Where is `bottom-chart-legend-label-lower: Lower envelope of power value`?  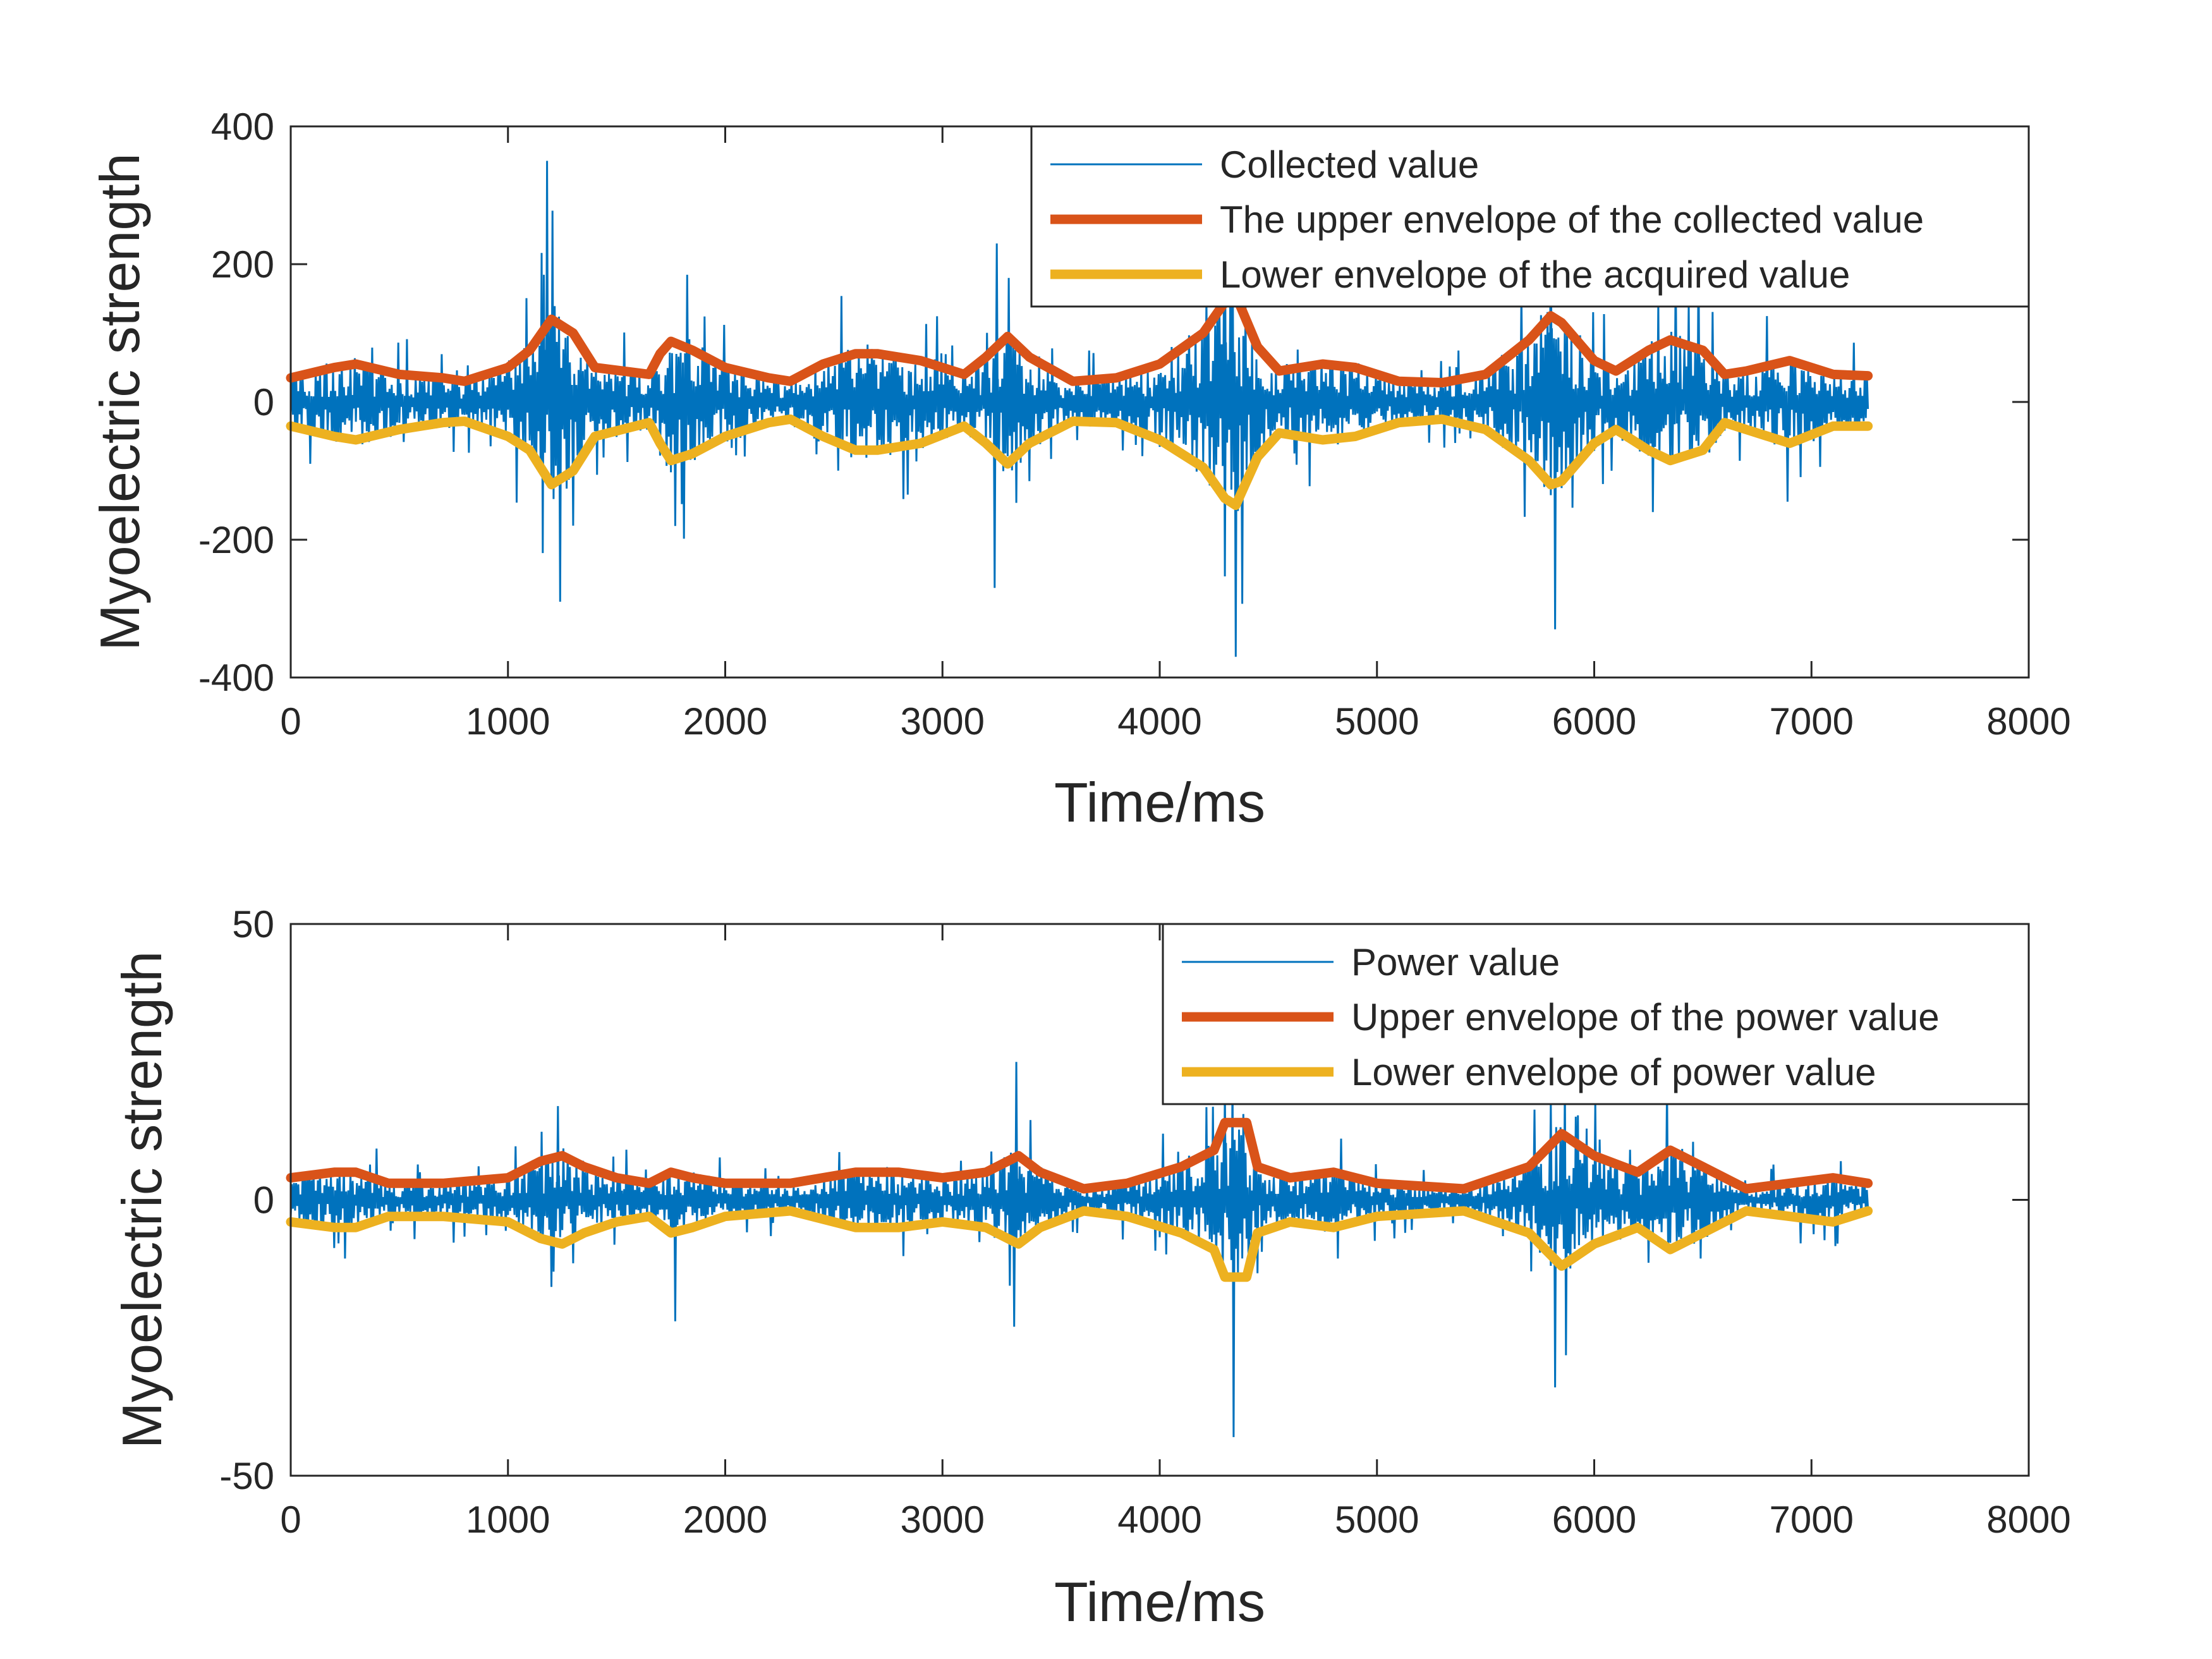 bottom-chart-legend-label-lower: Lower envelope of power value is located at coordinates (1613, 1072).